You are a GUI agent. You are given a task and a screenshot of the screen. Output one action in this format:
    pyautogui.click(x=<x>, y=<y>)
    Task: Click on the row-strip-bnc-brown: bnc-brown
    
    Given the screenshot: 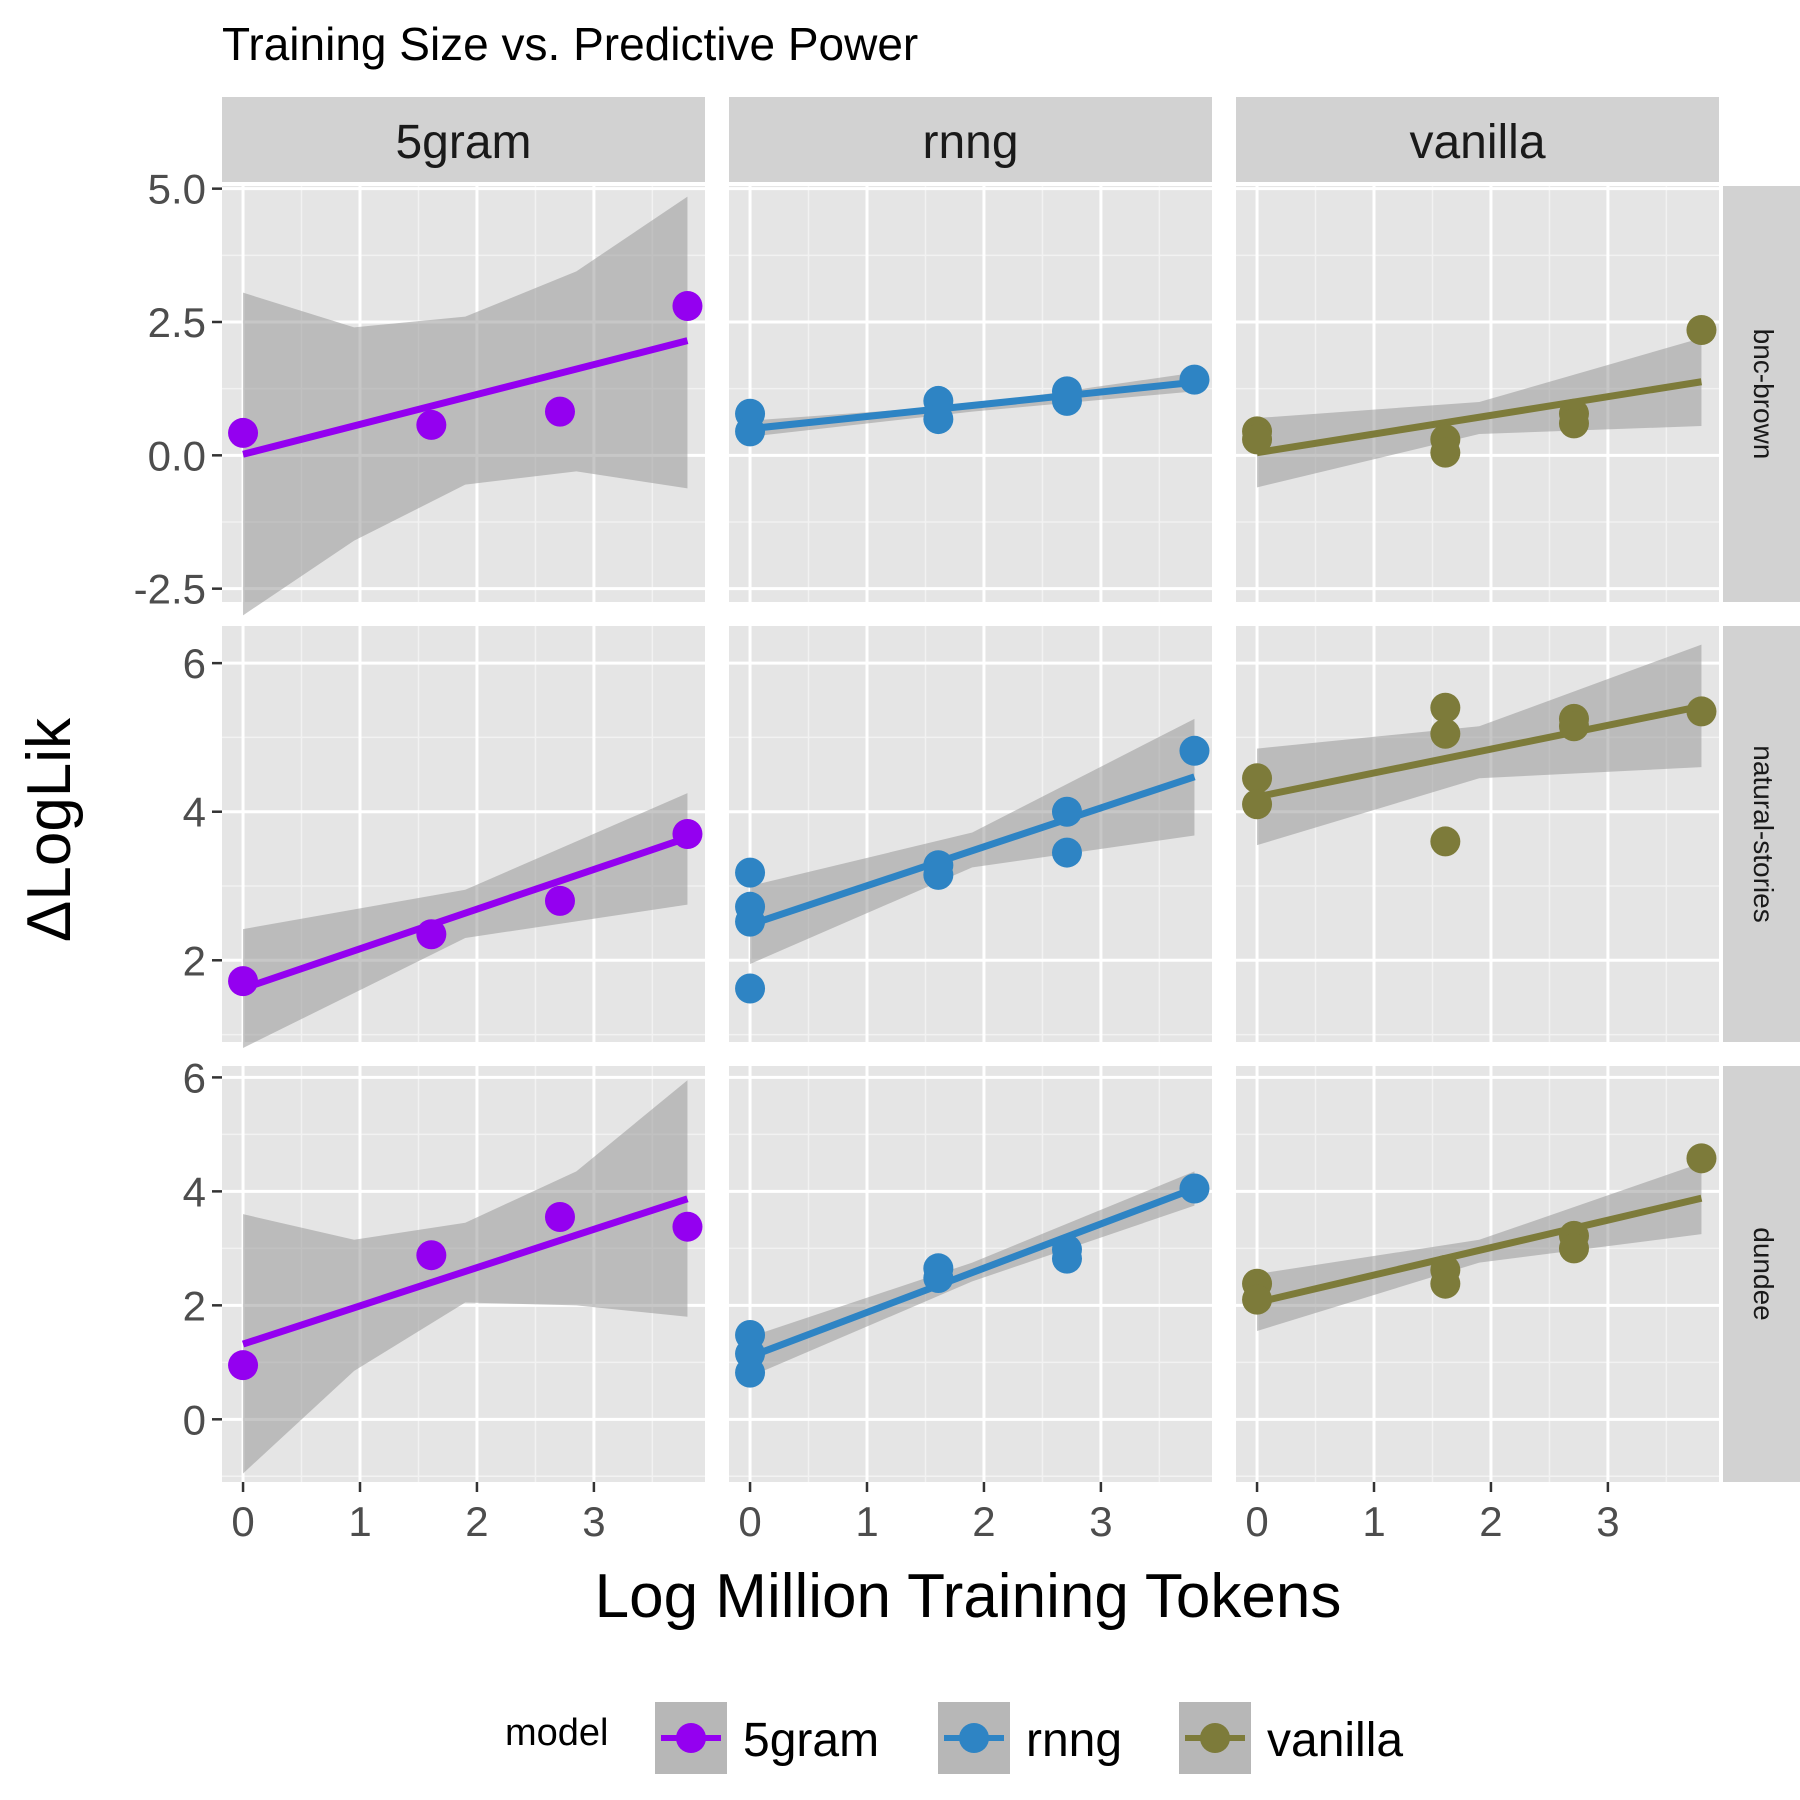 What is the action you would take?
    pyautogui.click(x=1761, y=394)
    